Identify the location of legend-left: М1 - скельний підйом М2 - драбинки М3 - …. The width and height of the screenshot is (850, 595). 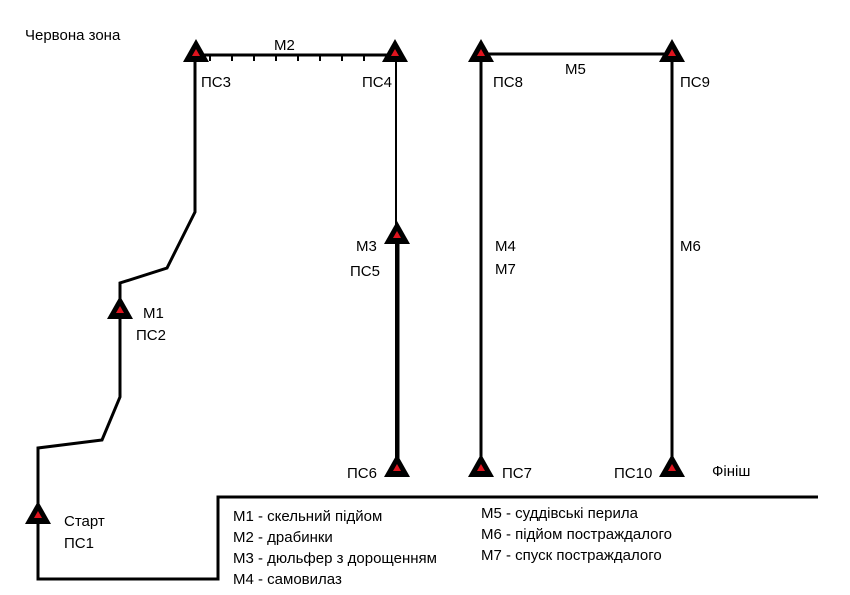
(335, 548).